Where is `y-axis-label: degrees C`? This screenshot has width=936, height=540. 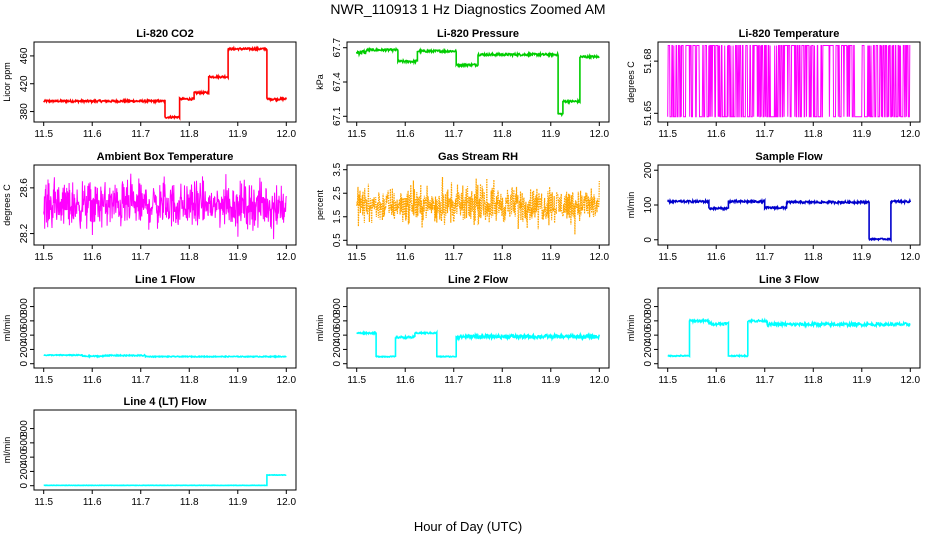 y-axis-label: degrees C is located at coordinates (631, 82).